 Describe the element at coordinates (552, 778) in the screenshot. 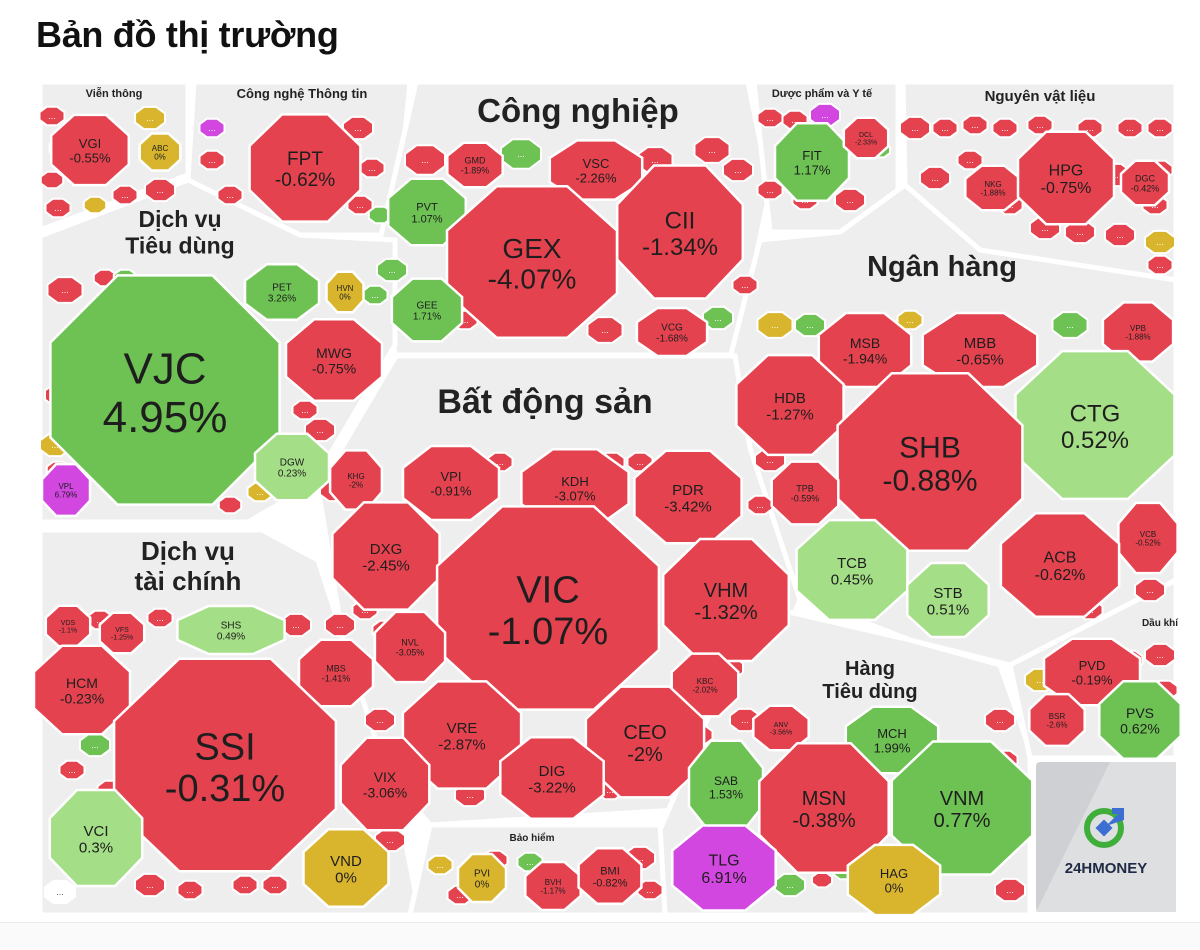

I see `stock-tile-dig: DIG-3.22%` at that location.